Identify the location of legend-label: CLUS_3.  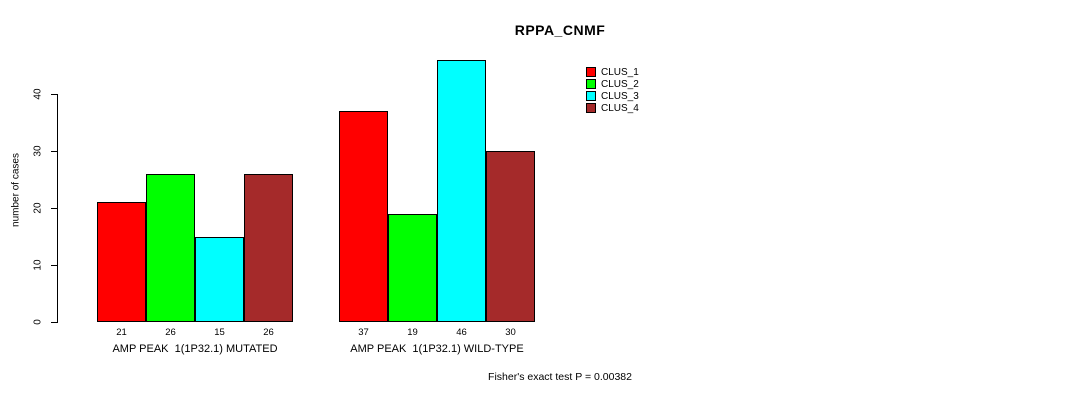
(620, 96).